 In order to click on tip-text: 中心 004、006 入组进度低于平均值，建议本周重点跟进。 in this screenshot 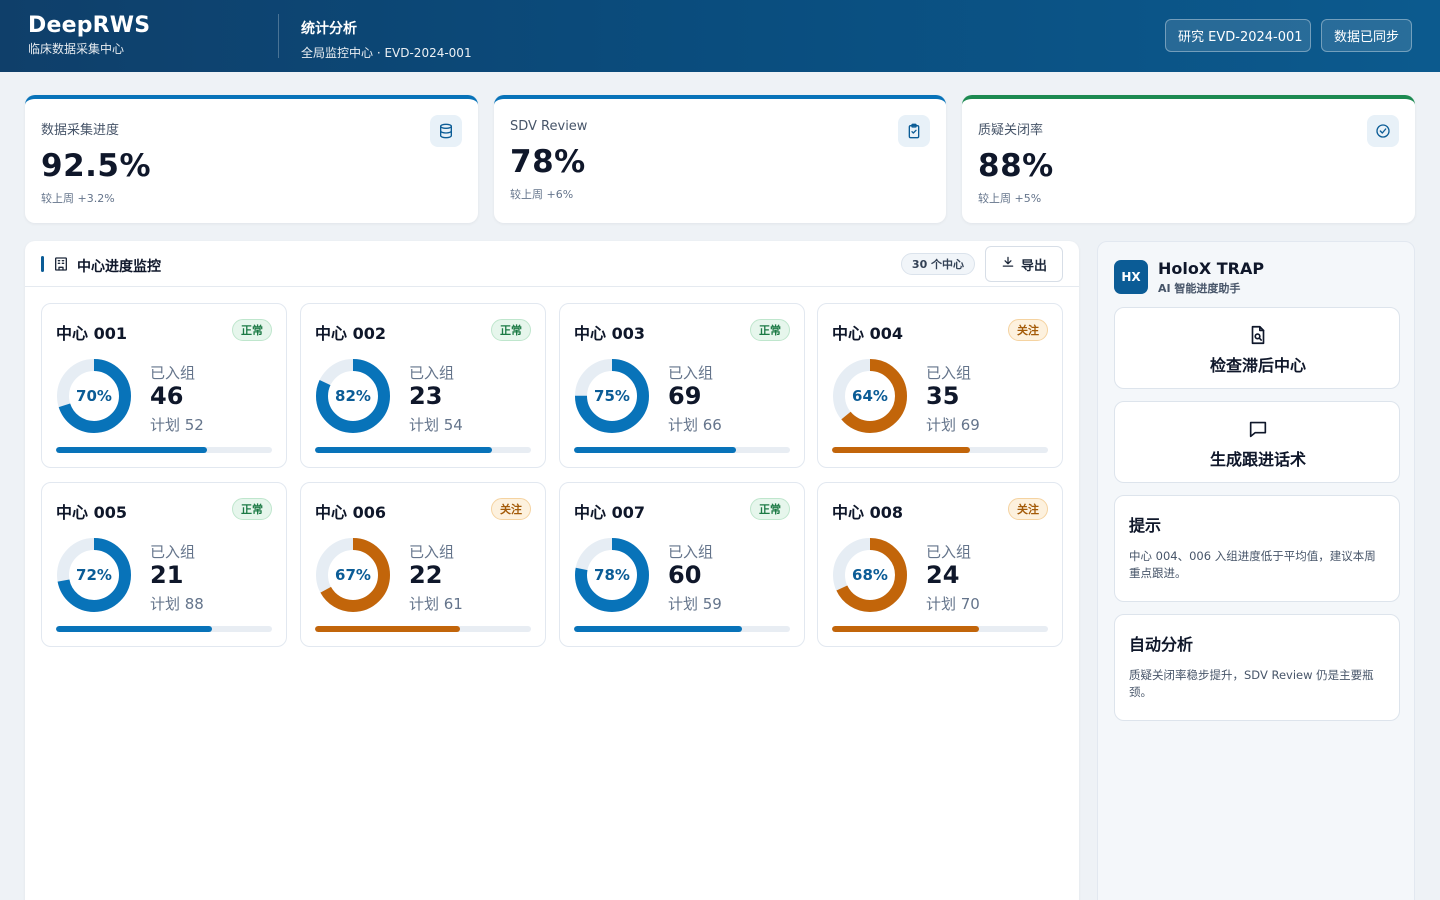, I will do `click(1252, 565)`.